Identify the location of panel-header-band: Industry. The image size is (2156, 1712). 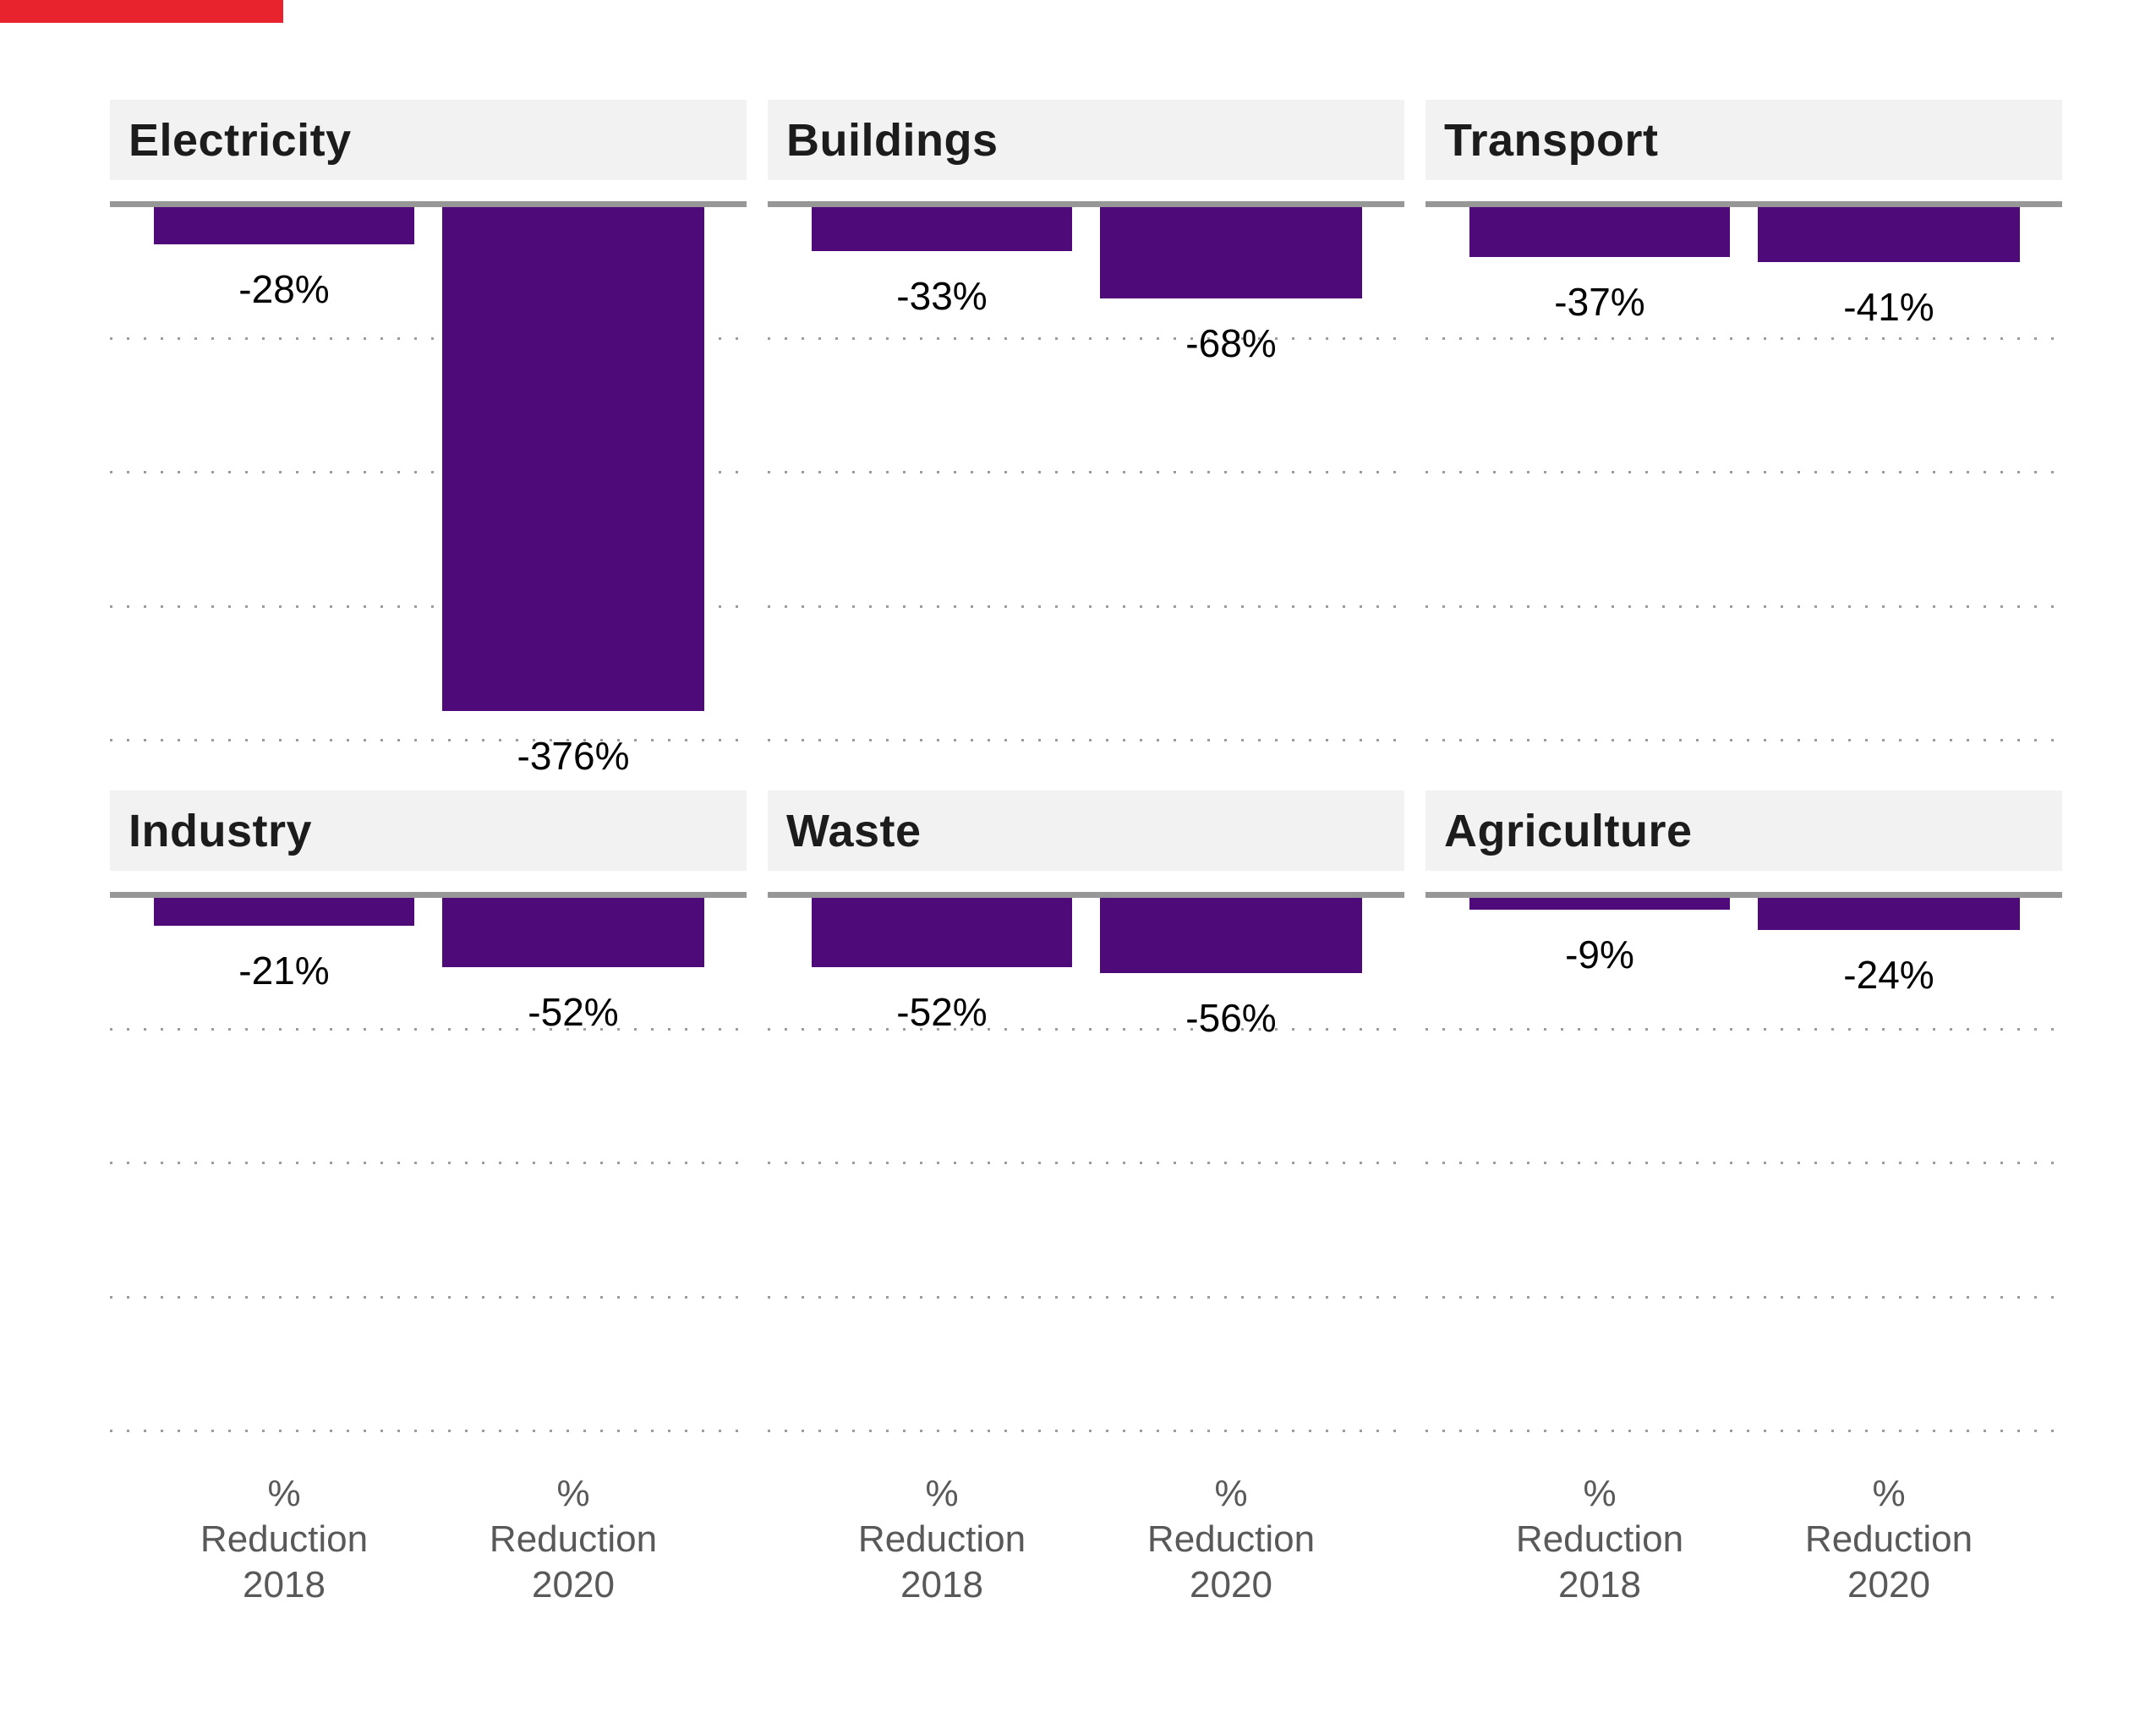
(428, 830).